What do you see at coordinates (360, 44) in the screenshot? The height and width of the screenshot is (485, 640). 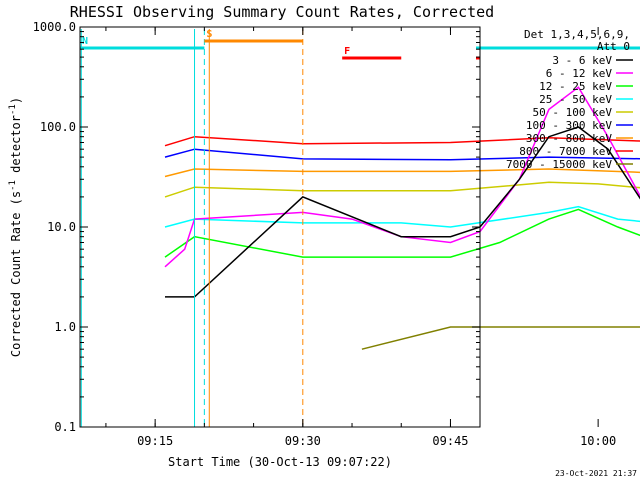 I see `plot-segments-group: SNNF` at bounding box center [360, 44].